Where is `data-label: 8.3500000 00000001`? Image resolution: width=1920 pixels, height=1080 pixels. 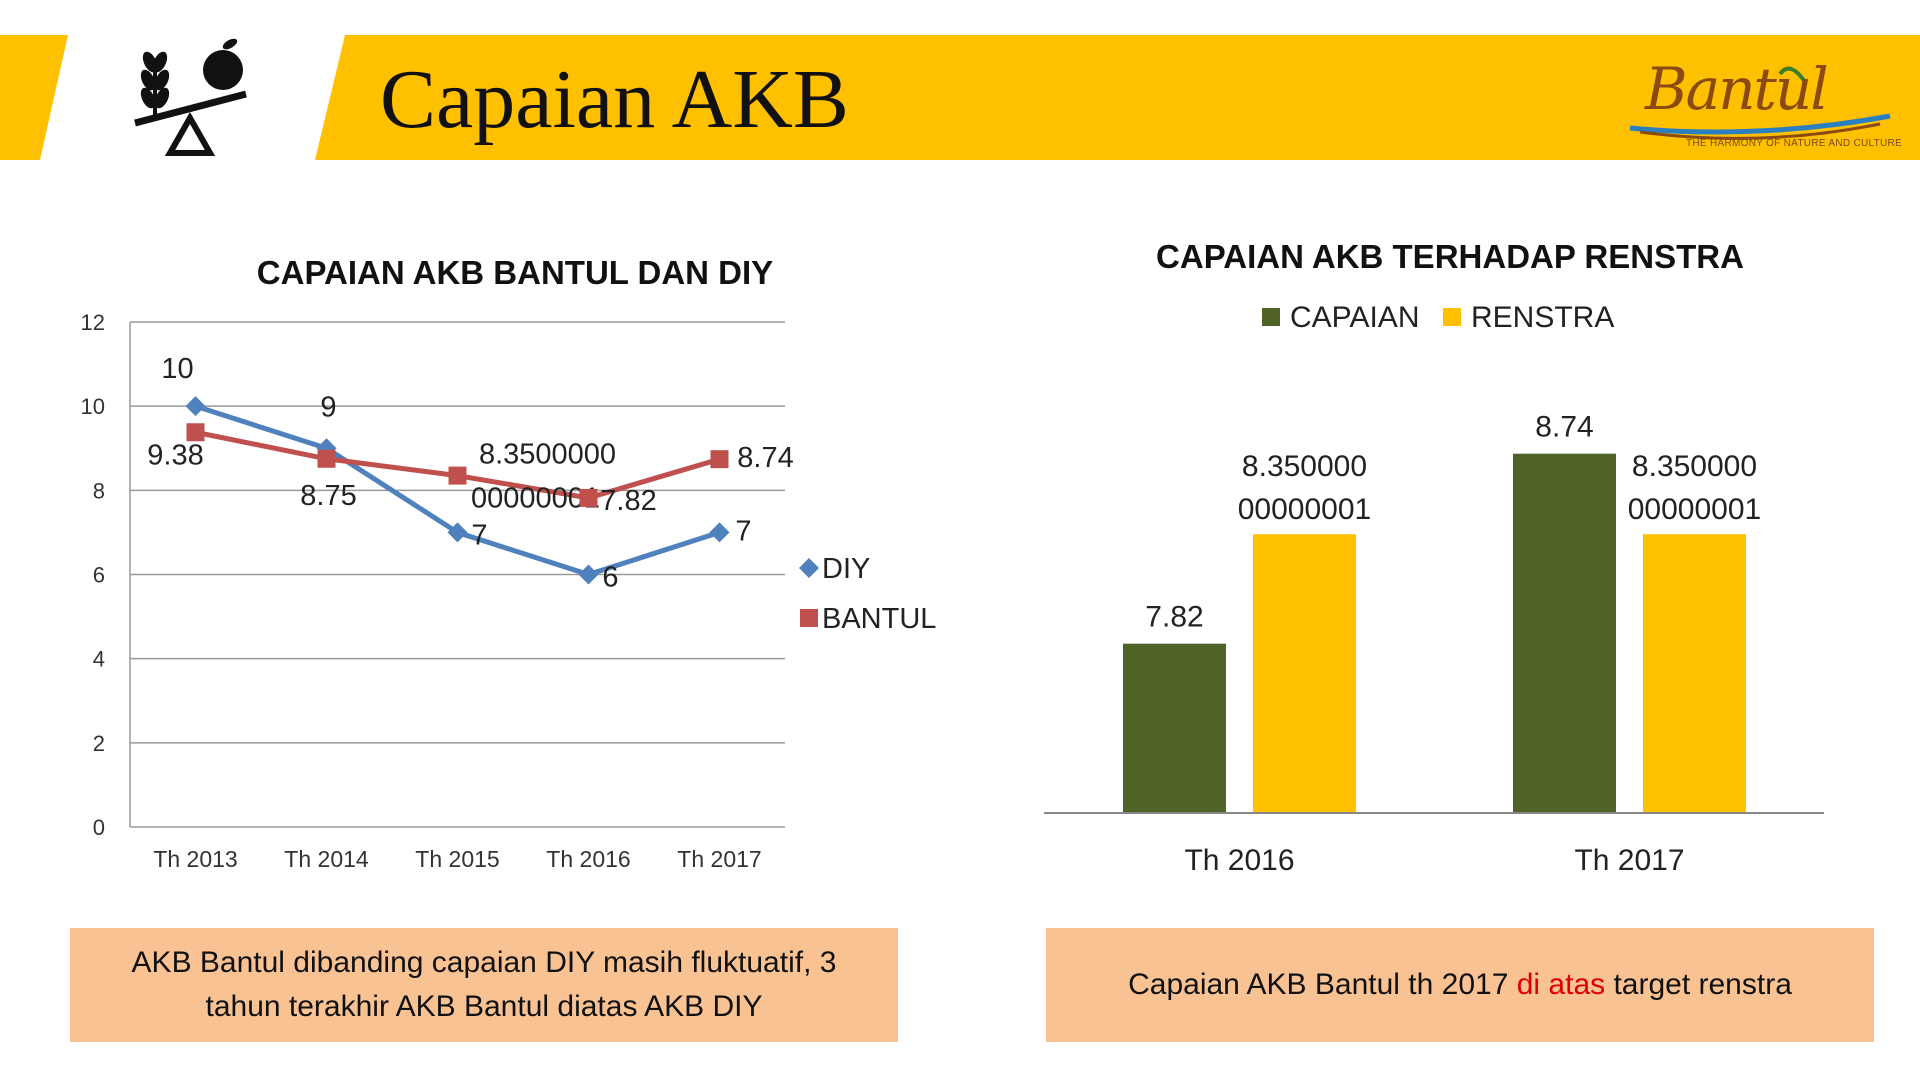
data-label: 8.3500000 00000001 is located at coordinates (543, 477).